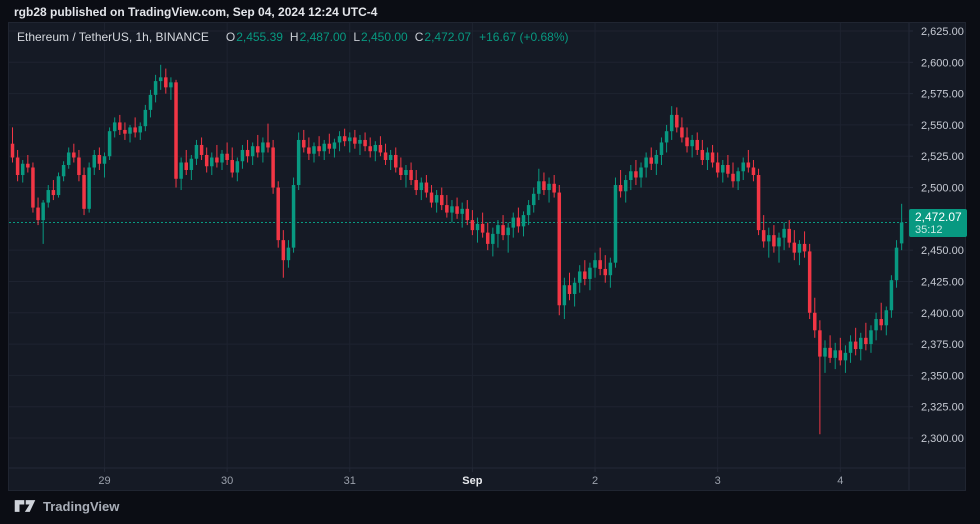 The width and height of the screenshot is (980, 524). Describe the element at coordinates (938, 216) in the screenshot. I see `last-price-value: 2,472.07` at that location.